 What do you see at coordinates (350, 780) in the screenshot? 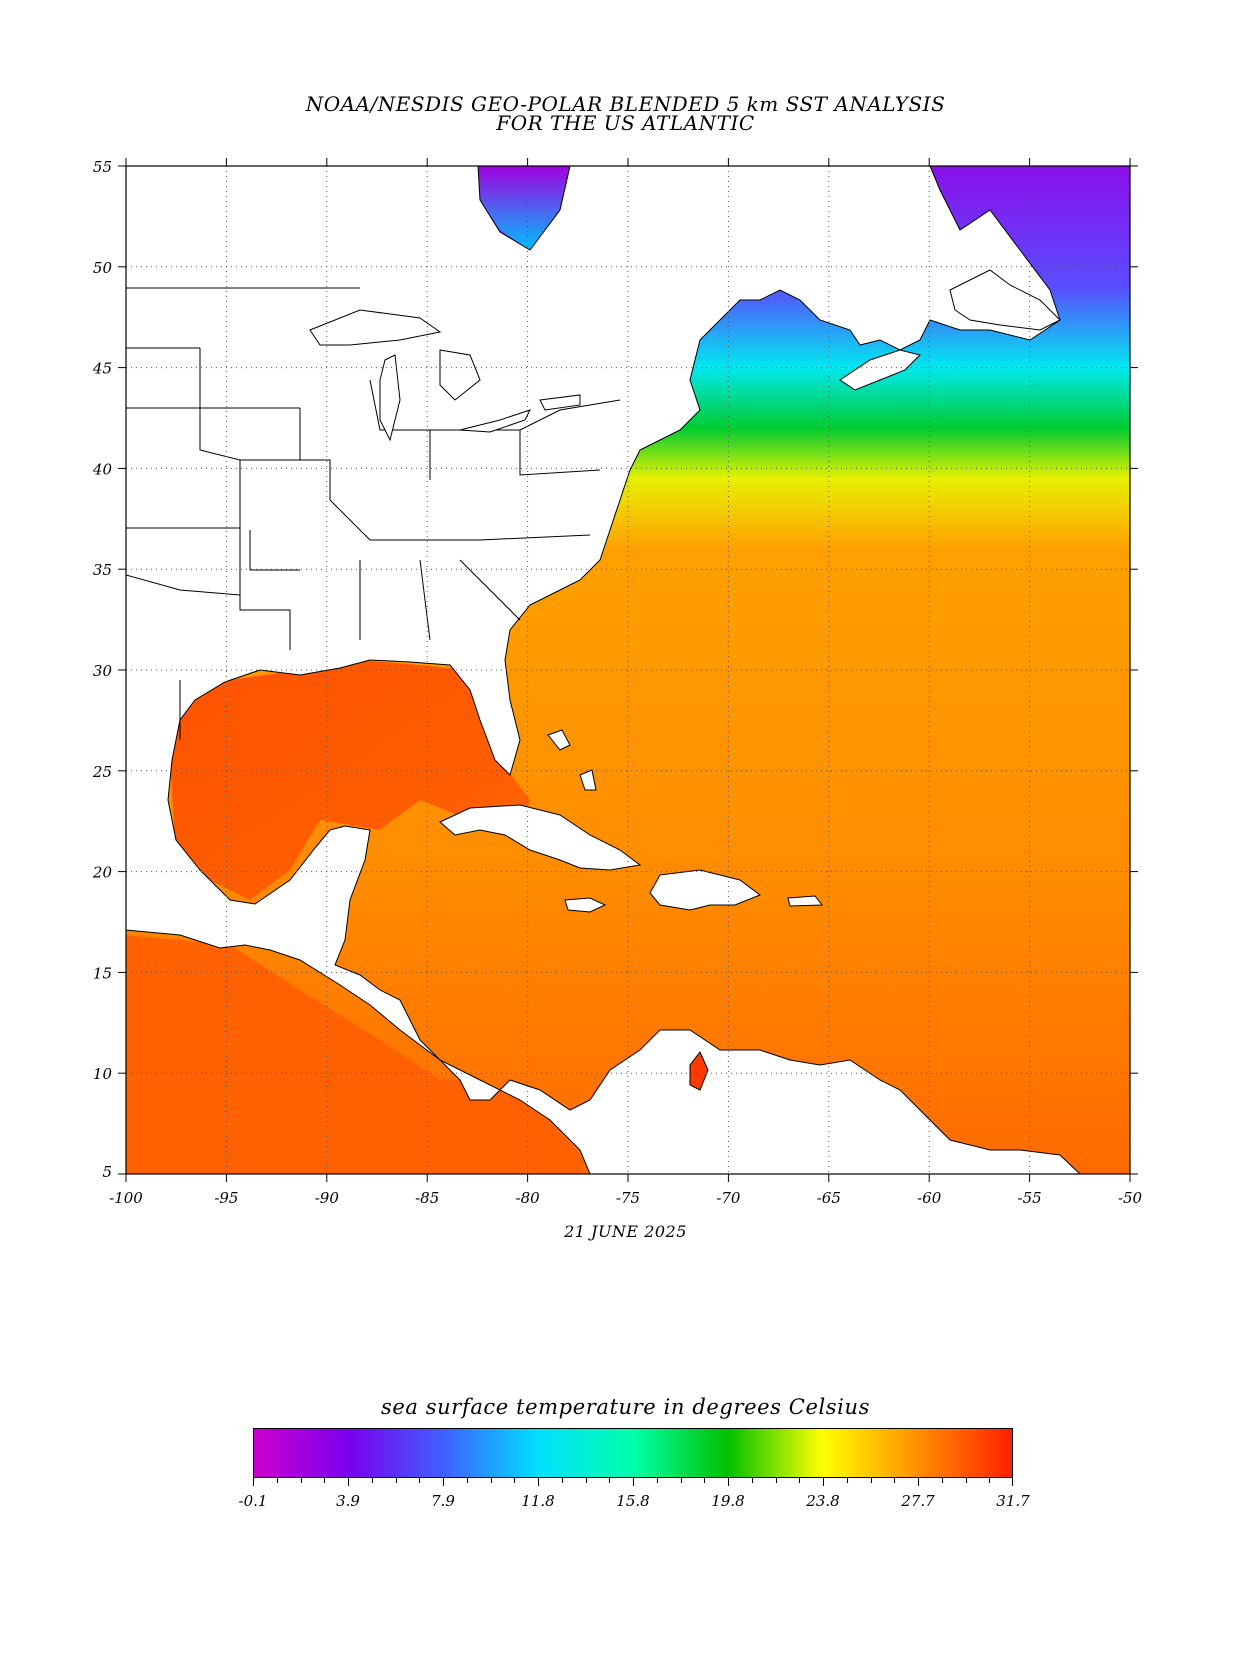
I see `gulf-of-mexico` at bounding box center [350, 780].